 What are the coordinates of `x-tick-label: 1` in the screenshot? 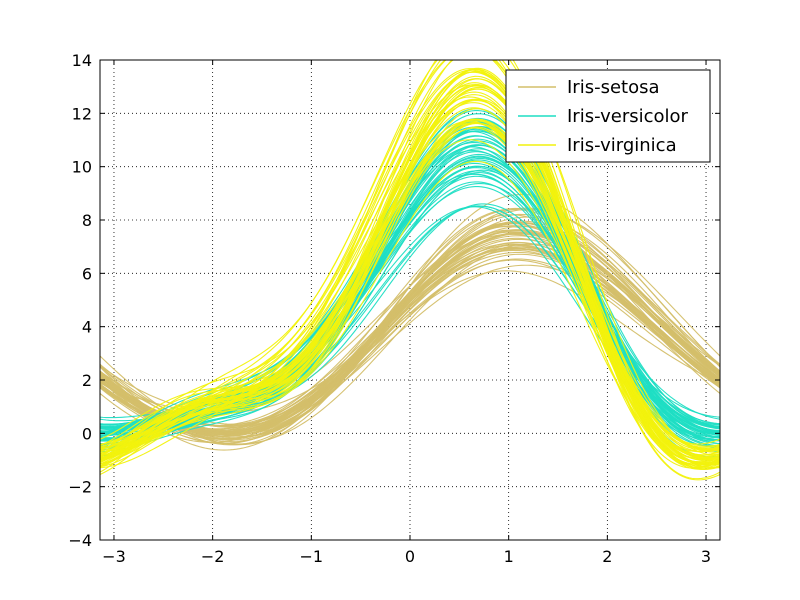 It's located at (509, 556).